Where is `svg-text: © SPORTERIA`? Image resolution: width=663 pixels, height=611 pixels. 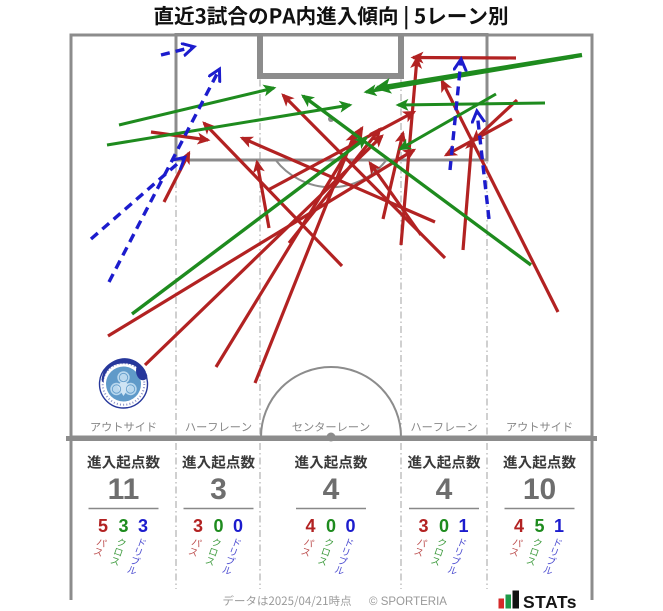 svg-text: © SPORTERIA is located at coordinates (408, 602).